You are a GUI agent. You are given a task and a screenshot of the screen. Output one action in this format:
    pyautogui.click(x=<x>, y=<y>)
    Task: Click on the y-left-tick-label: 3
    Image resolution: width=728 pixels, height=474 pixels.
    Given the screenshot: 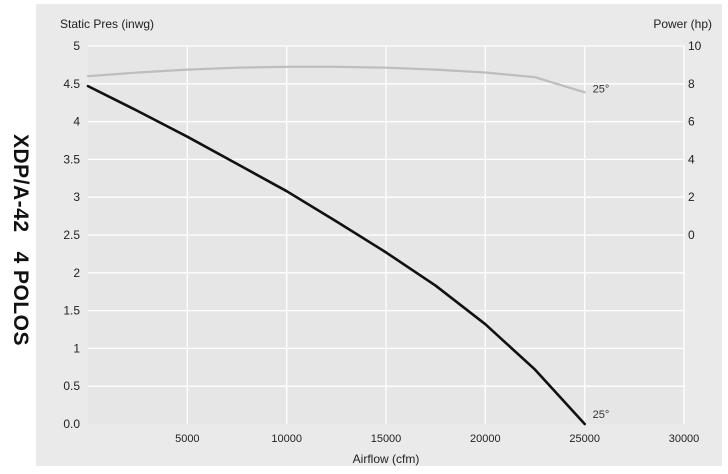 What is the action you would take?
    pyautogui.click(x=76, y=197)
    